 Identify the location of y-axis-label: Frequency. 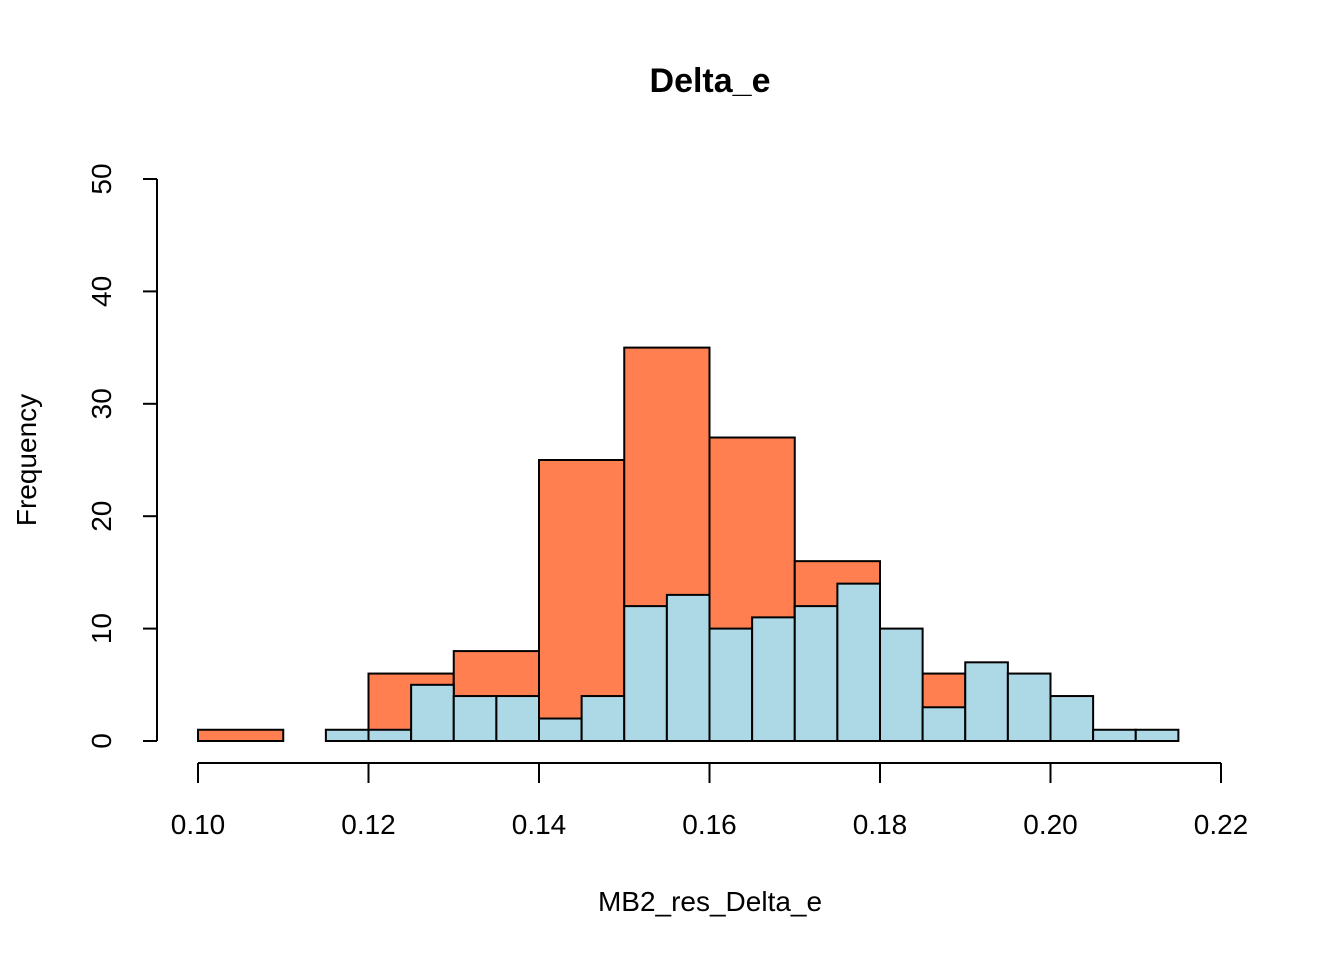
(26, 460).